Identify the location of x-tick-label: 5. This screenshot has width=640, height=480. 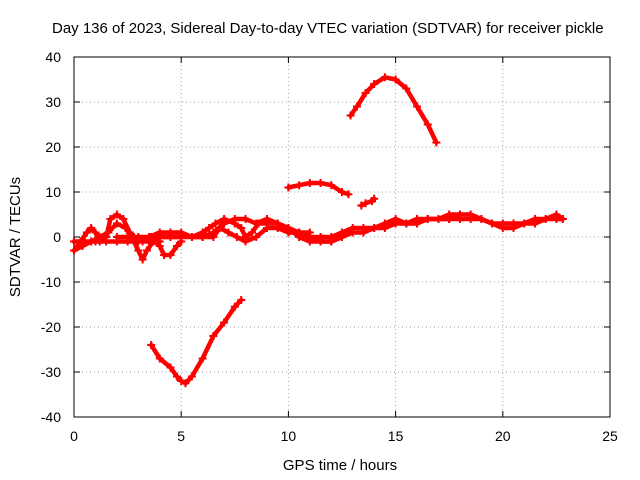
(181, 436).